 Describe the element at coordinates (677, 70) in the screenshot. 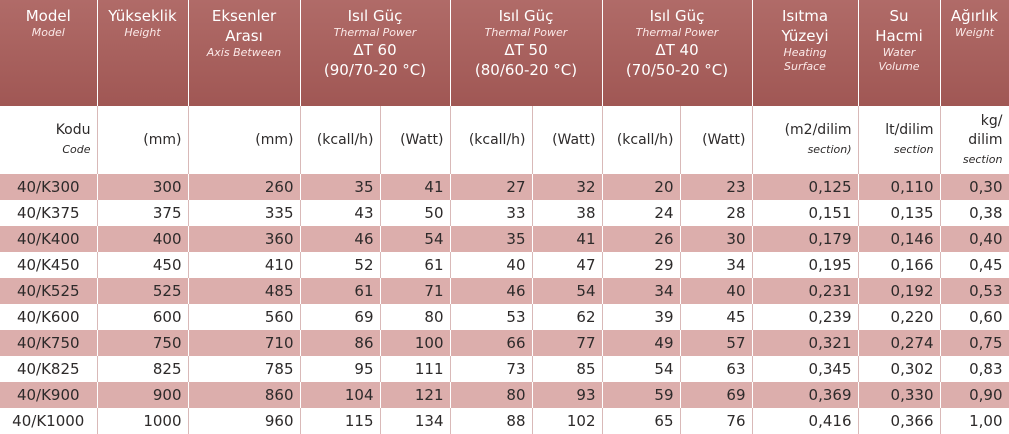

I see `header-condition: (70/50-20 °C)` at that location.